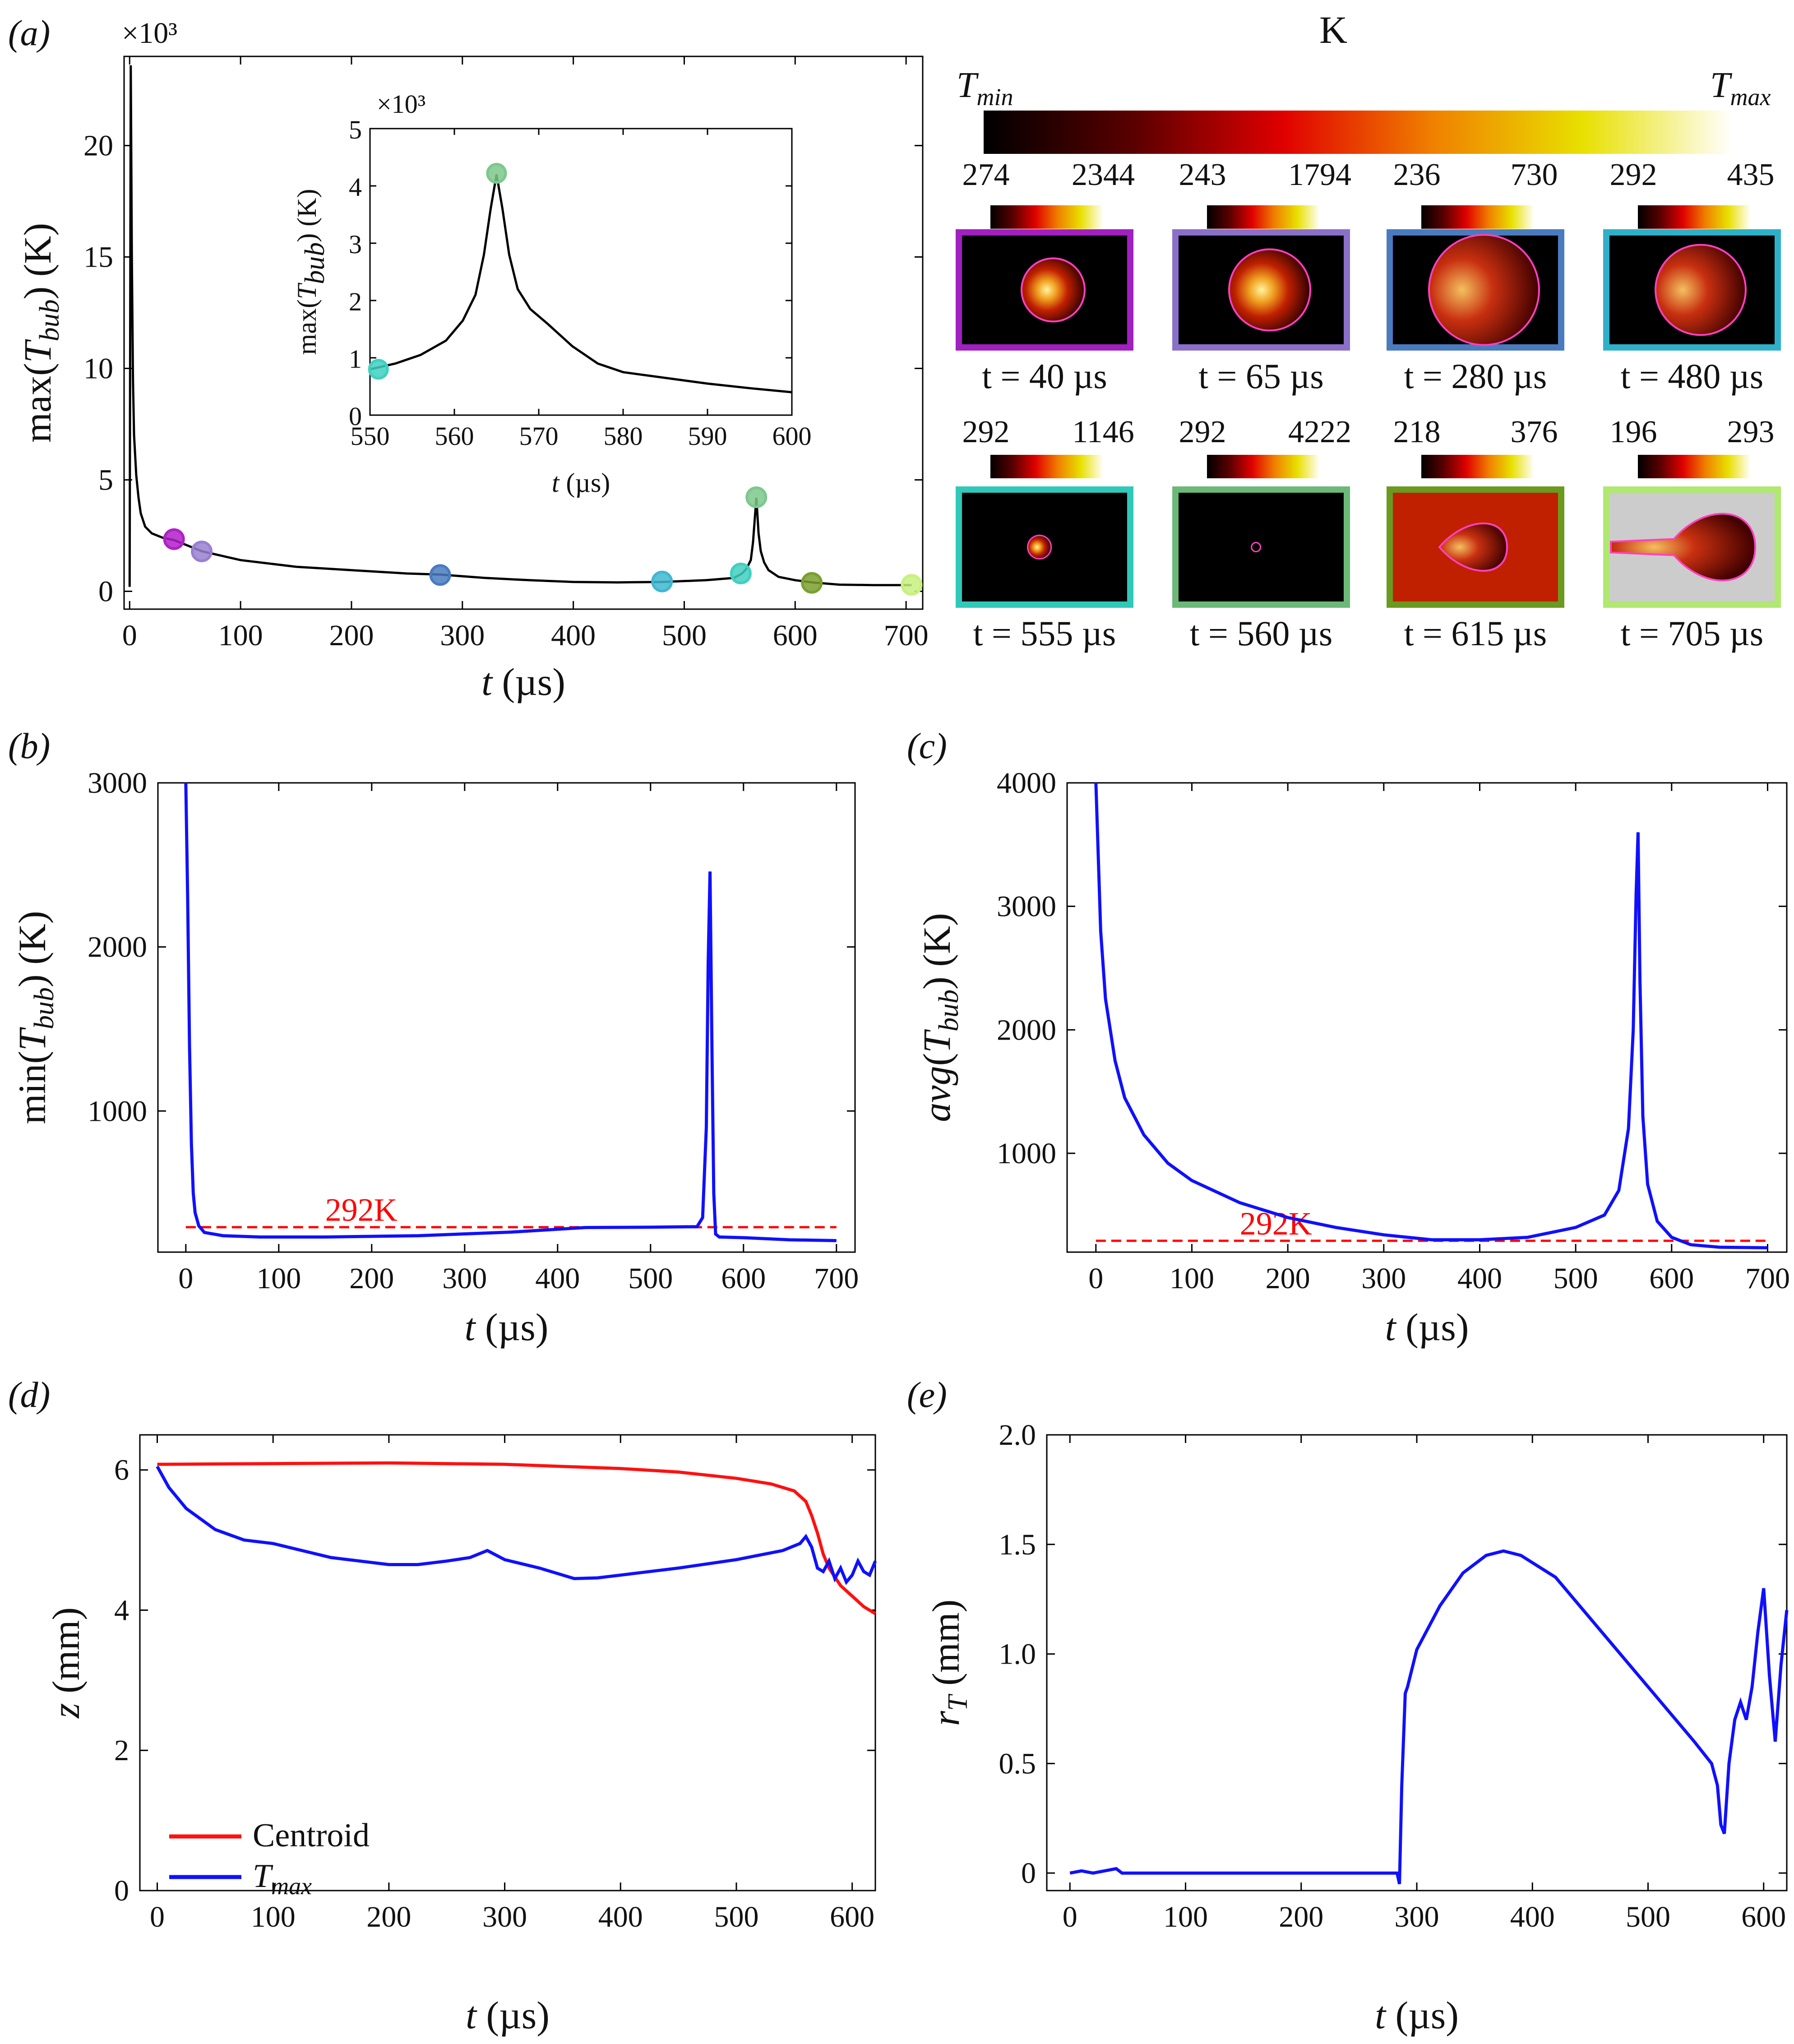  Describe the element at coordinates (939, 1017) in the screenshot. I see `y-axis-label: avg(Tbub) (K)` at that location.